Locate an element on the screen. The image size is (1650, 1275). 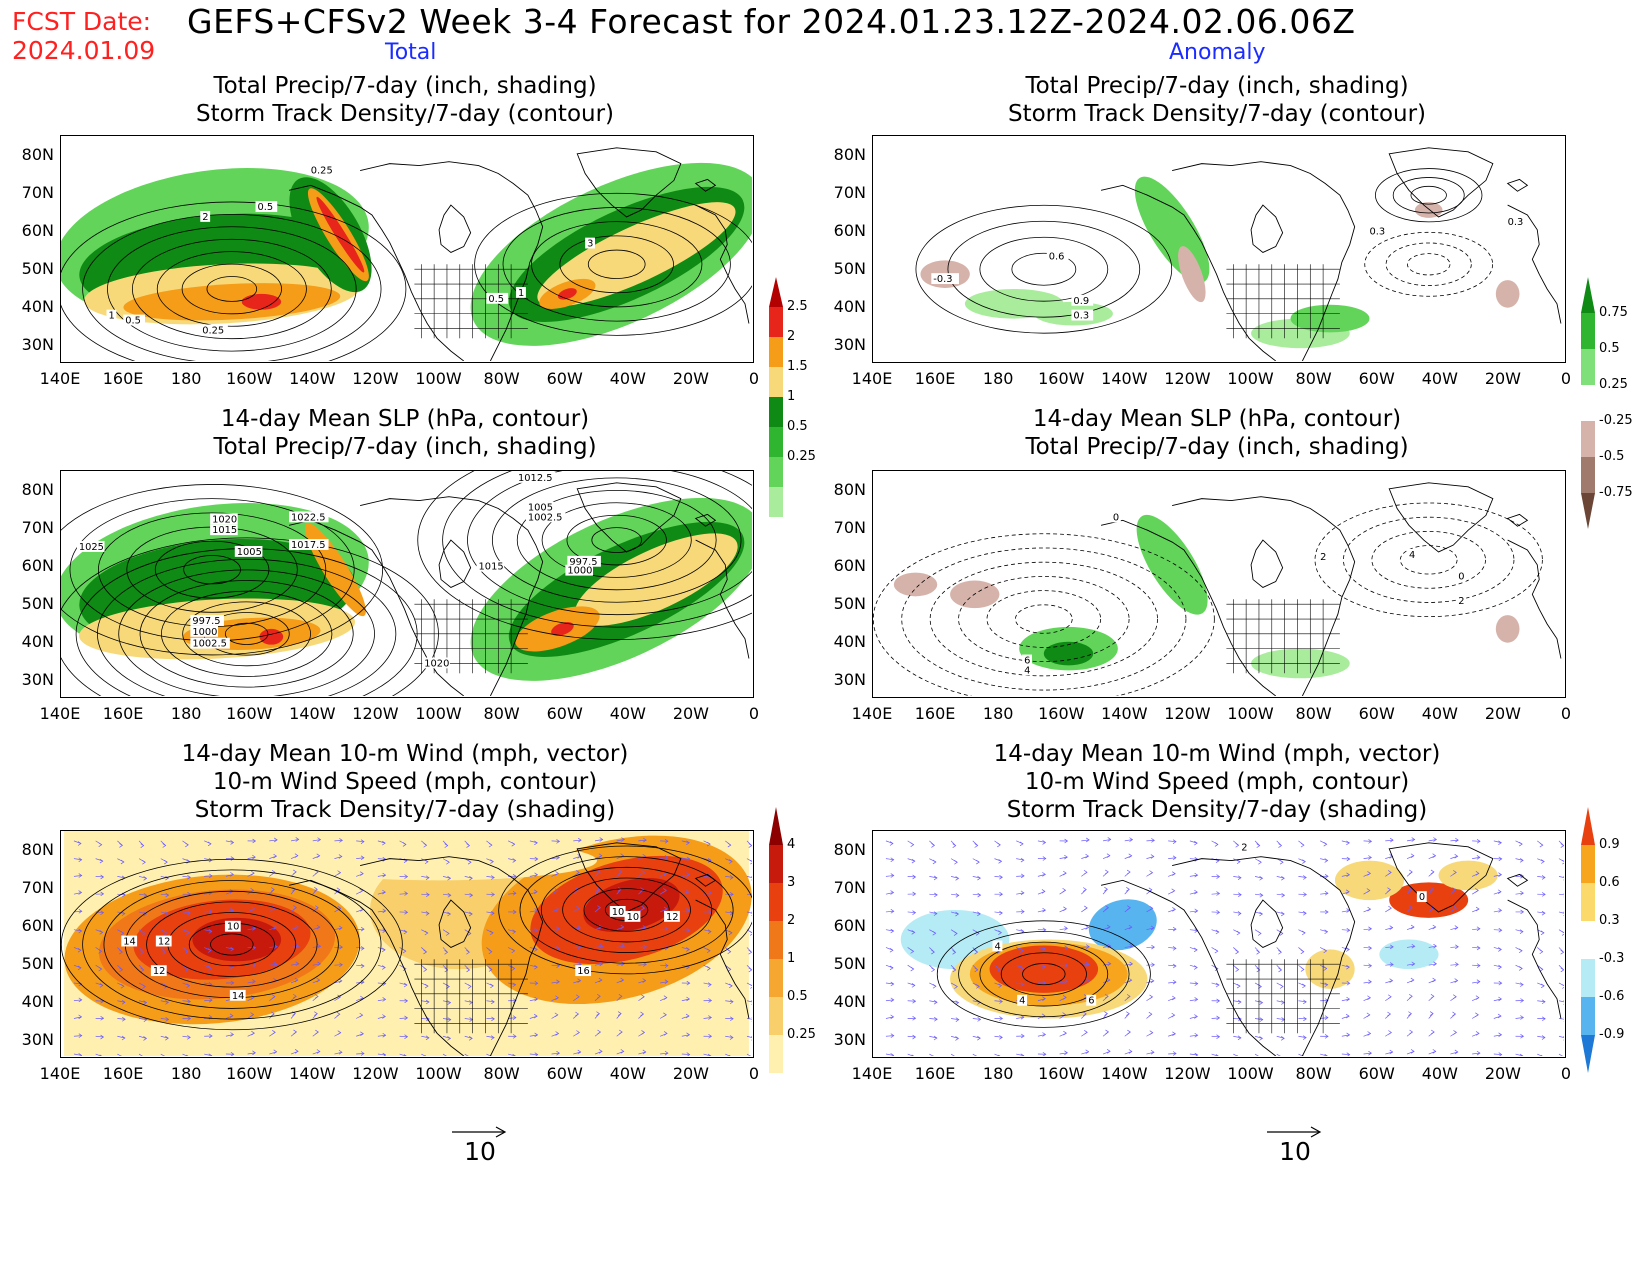
colorbar-precip-total is located at coordinates (776, 406).